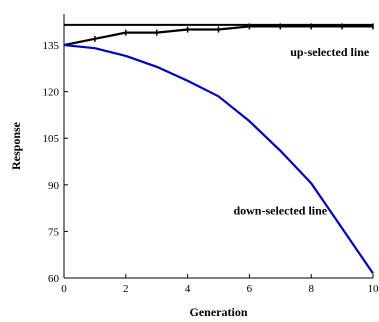 The image size is (379, 322). What do you see at coordinates (188, 289) in the screenshot?
I see `x-tick-label: 4` at bounding box center [188, 289].